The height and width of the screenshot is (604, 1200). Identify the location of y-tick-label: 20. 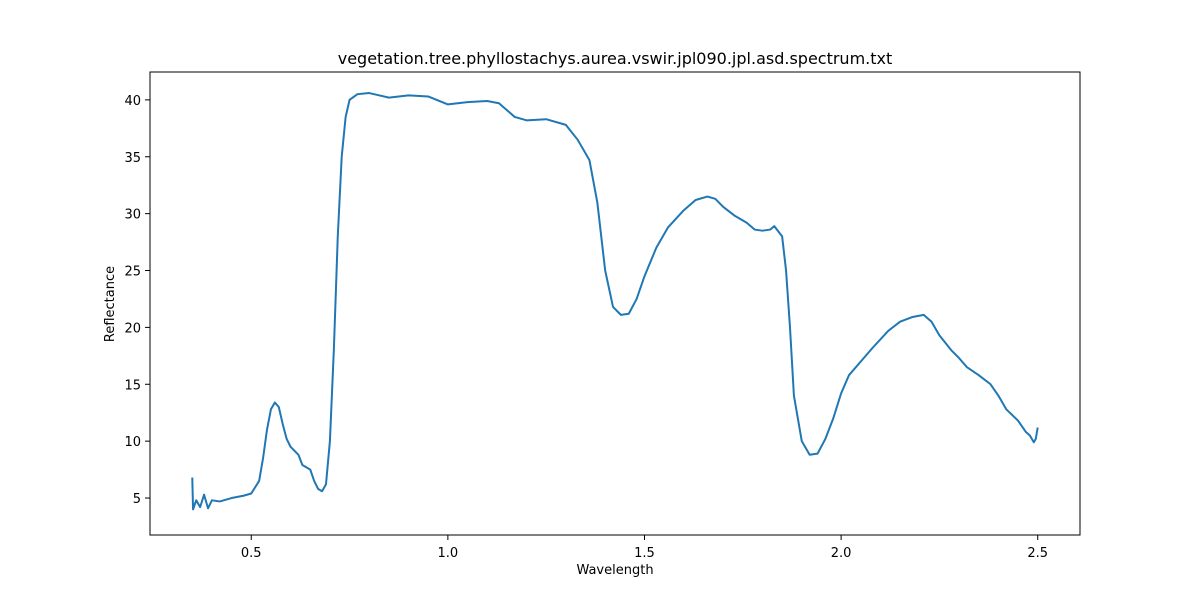
(132, 328).